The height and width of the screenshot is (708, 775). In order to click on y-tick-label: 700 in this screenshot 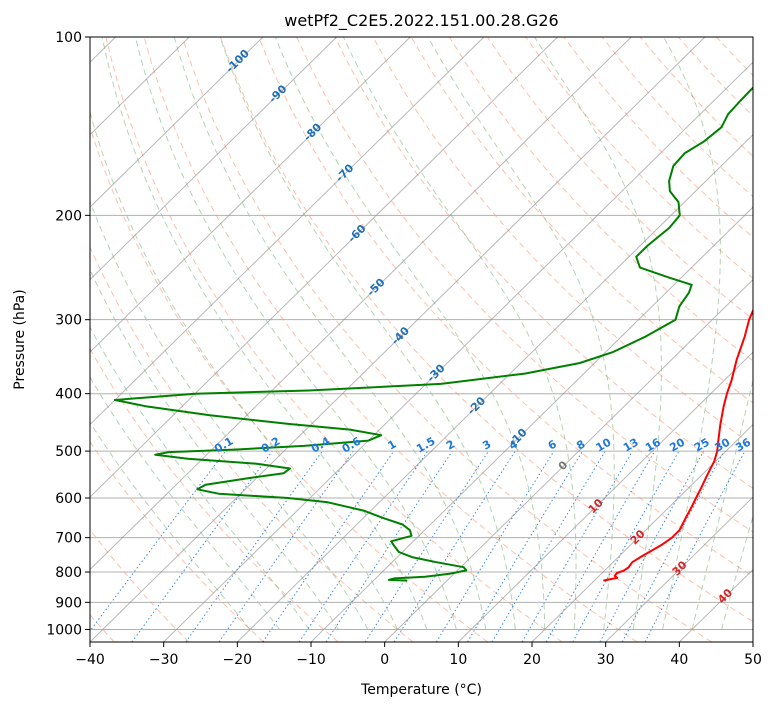, I will do `click(68, 539)`.